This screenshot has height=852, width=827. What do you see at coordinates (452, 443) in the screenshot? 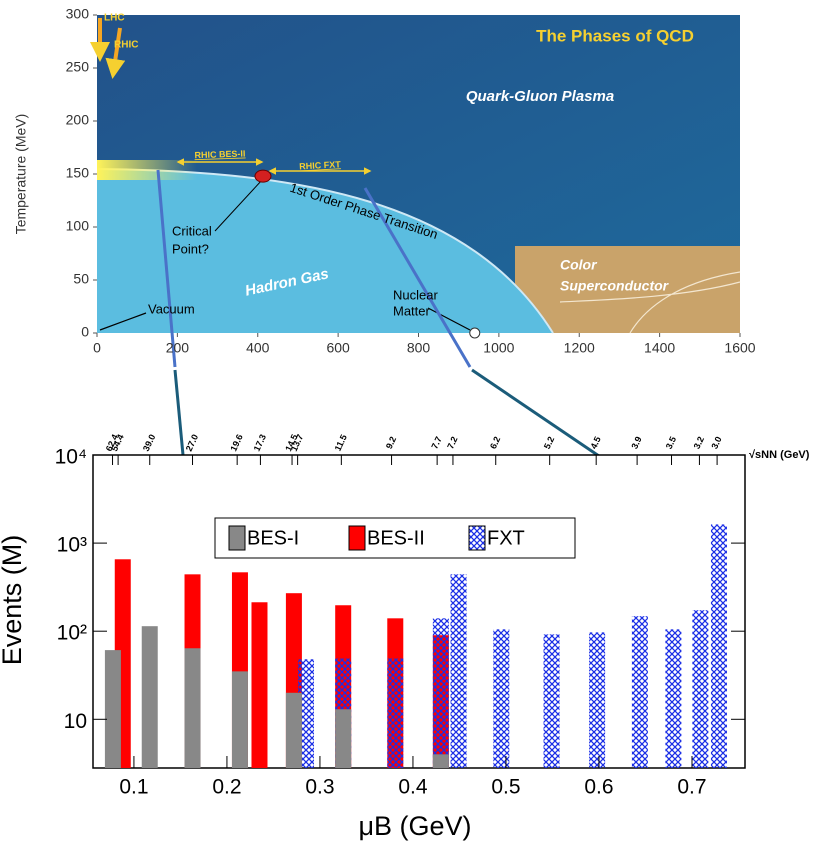
I see `top-tick-label: 7.2` at bounding box center [452, 443].